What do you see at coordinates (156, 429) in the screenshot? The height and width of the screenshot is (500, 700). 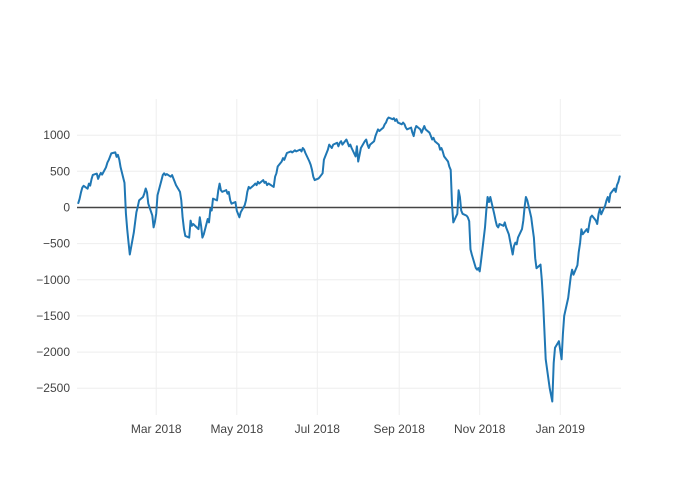 I see `x-tick-label: Mar 2018` at bounding box center [156, 429].